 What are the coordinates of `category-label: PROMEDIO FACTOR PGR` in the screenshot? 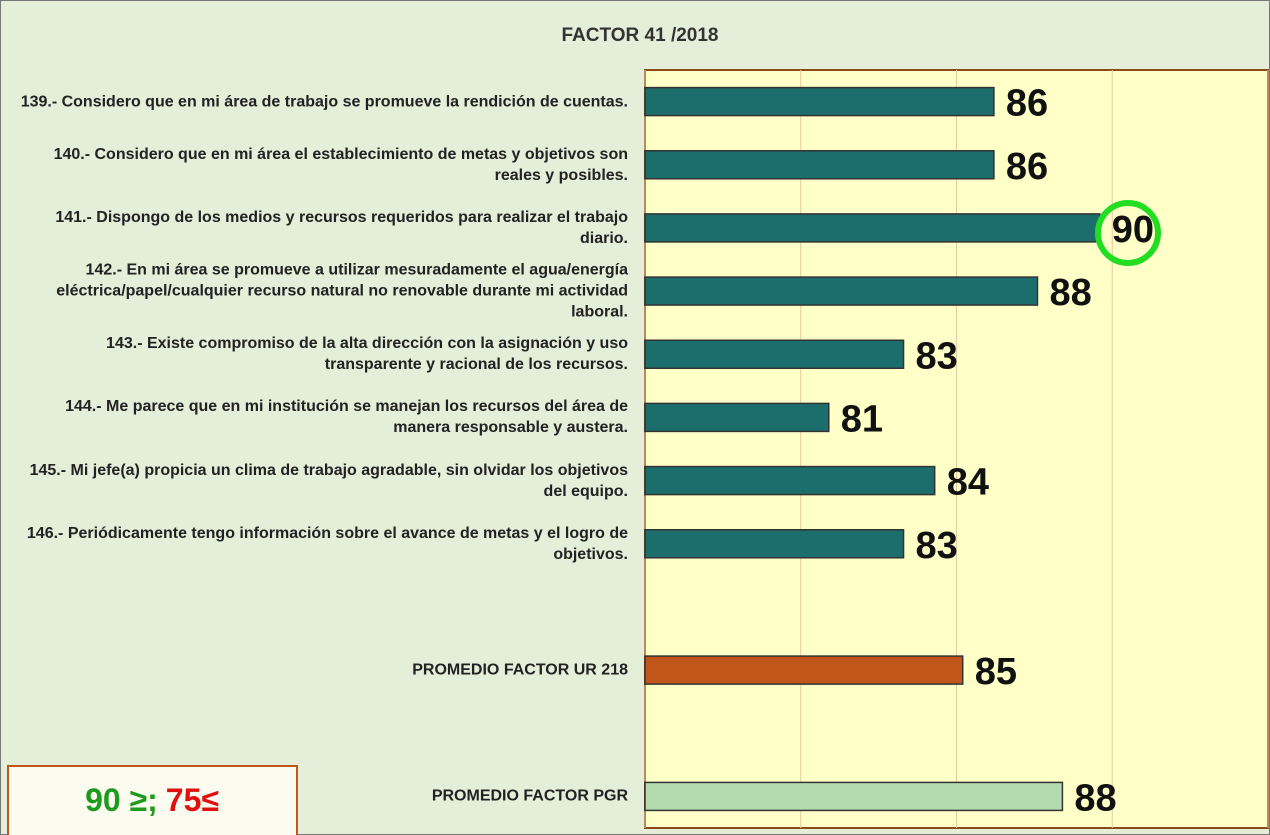 It's located at (529, 796).